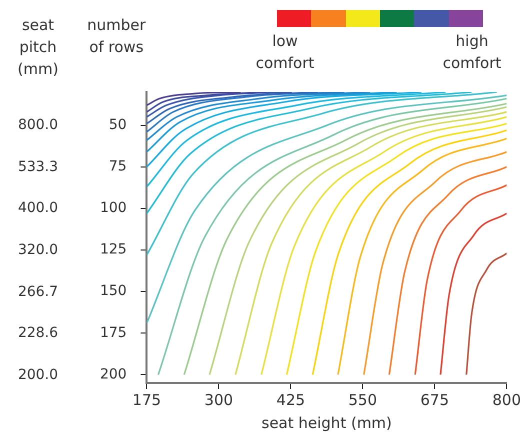 The image size is (524, 439). Describe the element at coordinates (219, 399) in the screenshot. I see `x-tick-label: 300` at that location.